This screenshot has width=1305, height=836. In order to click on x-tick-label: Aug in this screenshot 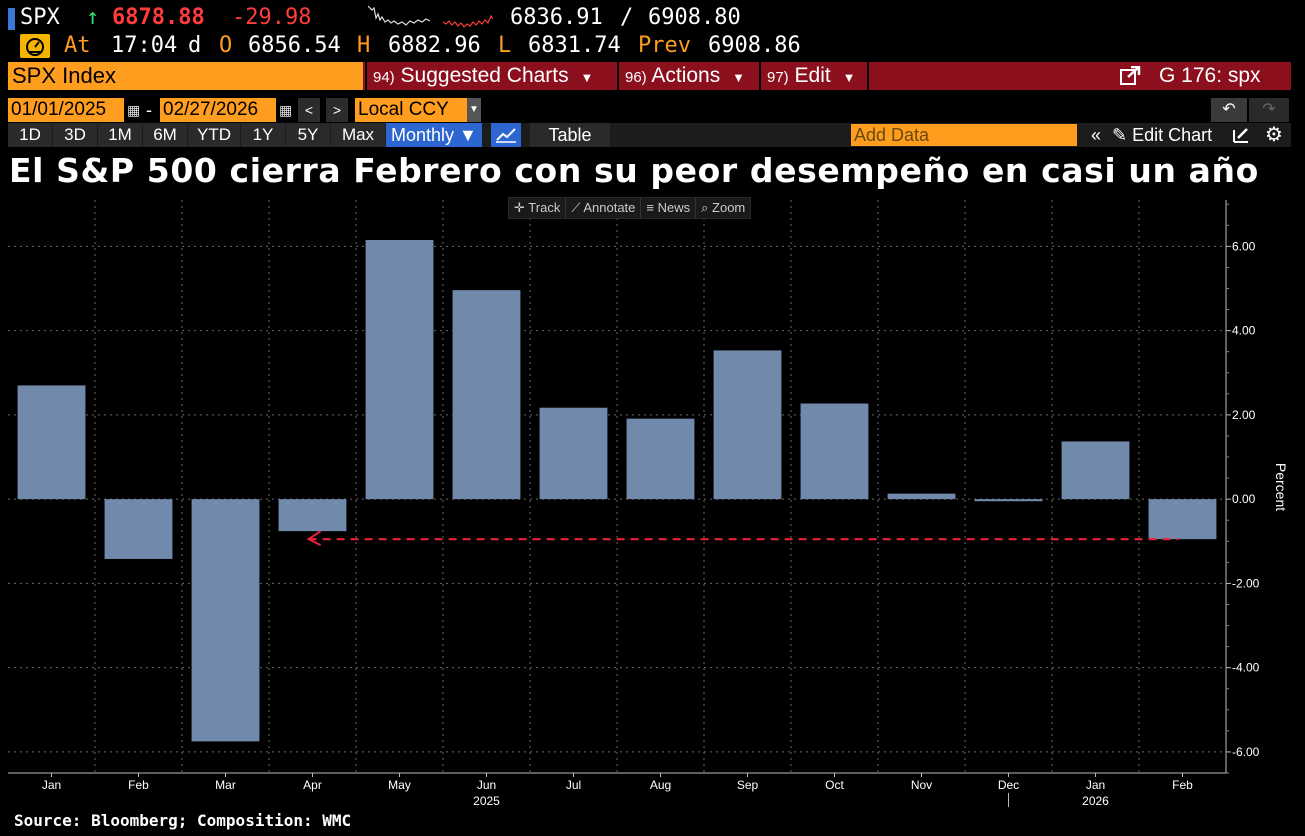, I will do `click(660, 785)`.